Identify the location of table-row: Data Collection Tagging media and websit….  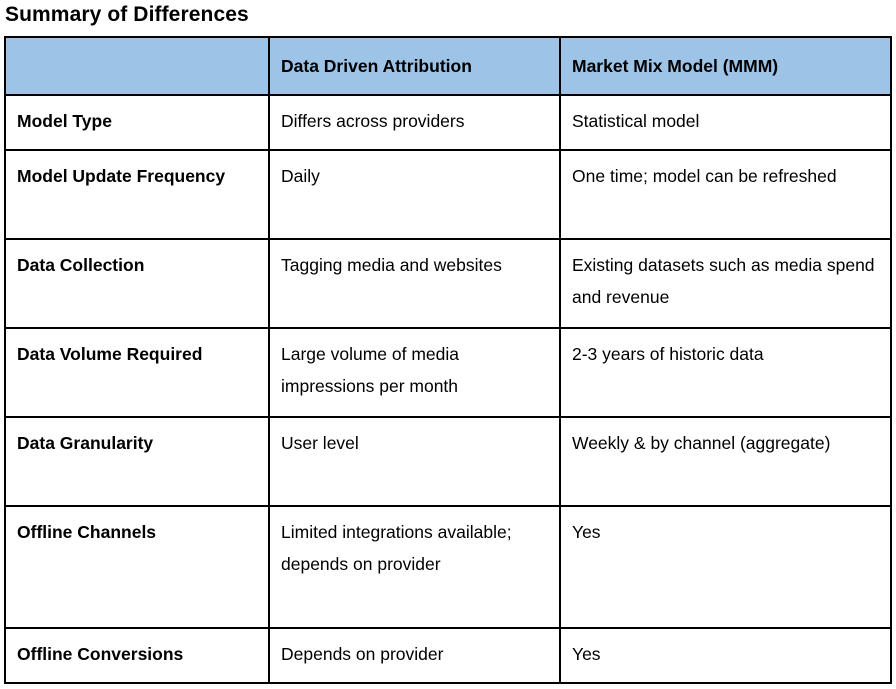
(448, 283).